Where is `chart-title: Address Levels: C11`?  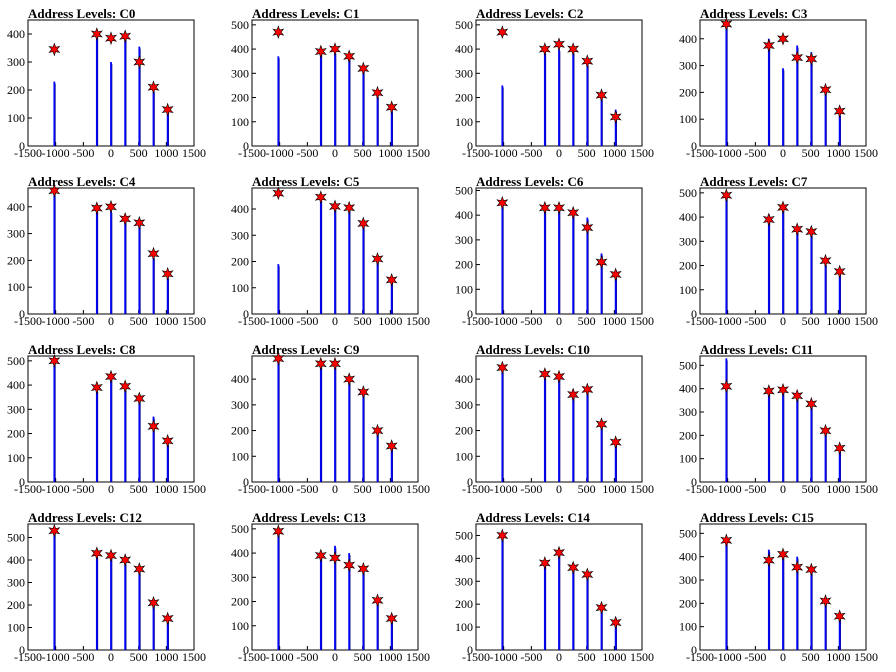
chart-title: Address Levels: C11 is located at coordinates (757, 349).